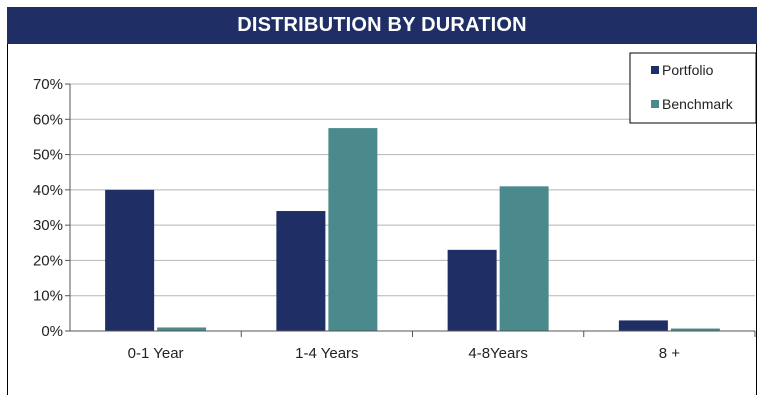 The width and height of the screenshot is (763, 395). I want to click on y-tick-label: 60%, so click(48, 119).